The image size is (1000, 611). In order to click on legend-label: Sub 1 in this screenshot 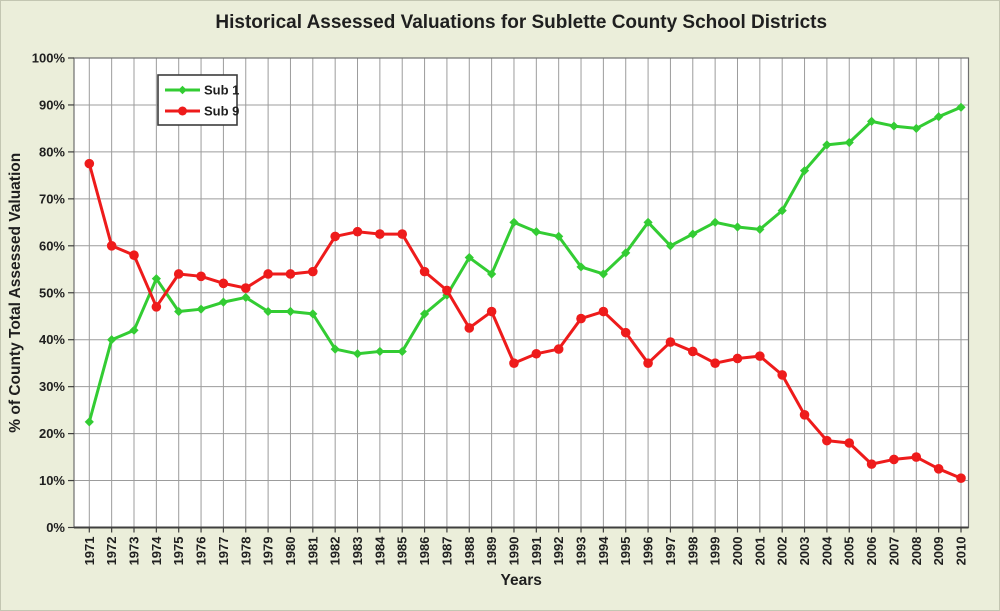, I will do `click(221, 90)`.